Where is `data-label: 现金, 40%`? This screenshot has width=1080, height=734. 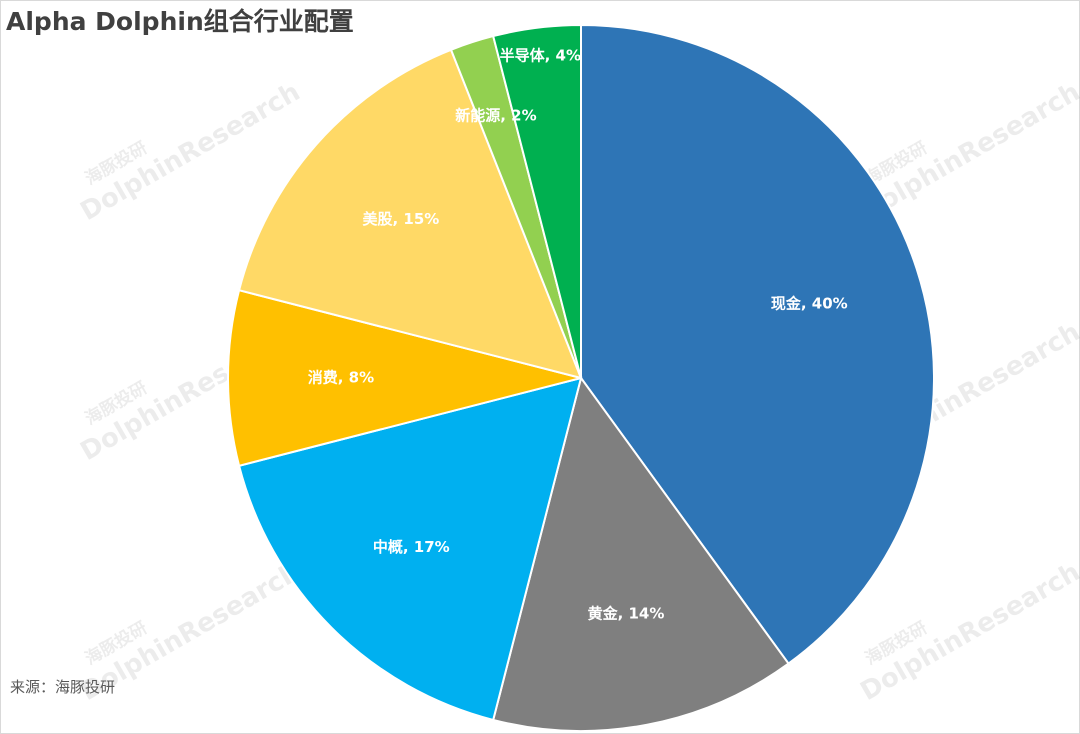
data-label: 现金, 40% is located at coordinates (809, 303).